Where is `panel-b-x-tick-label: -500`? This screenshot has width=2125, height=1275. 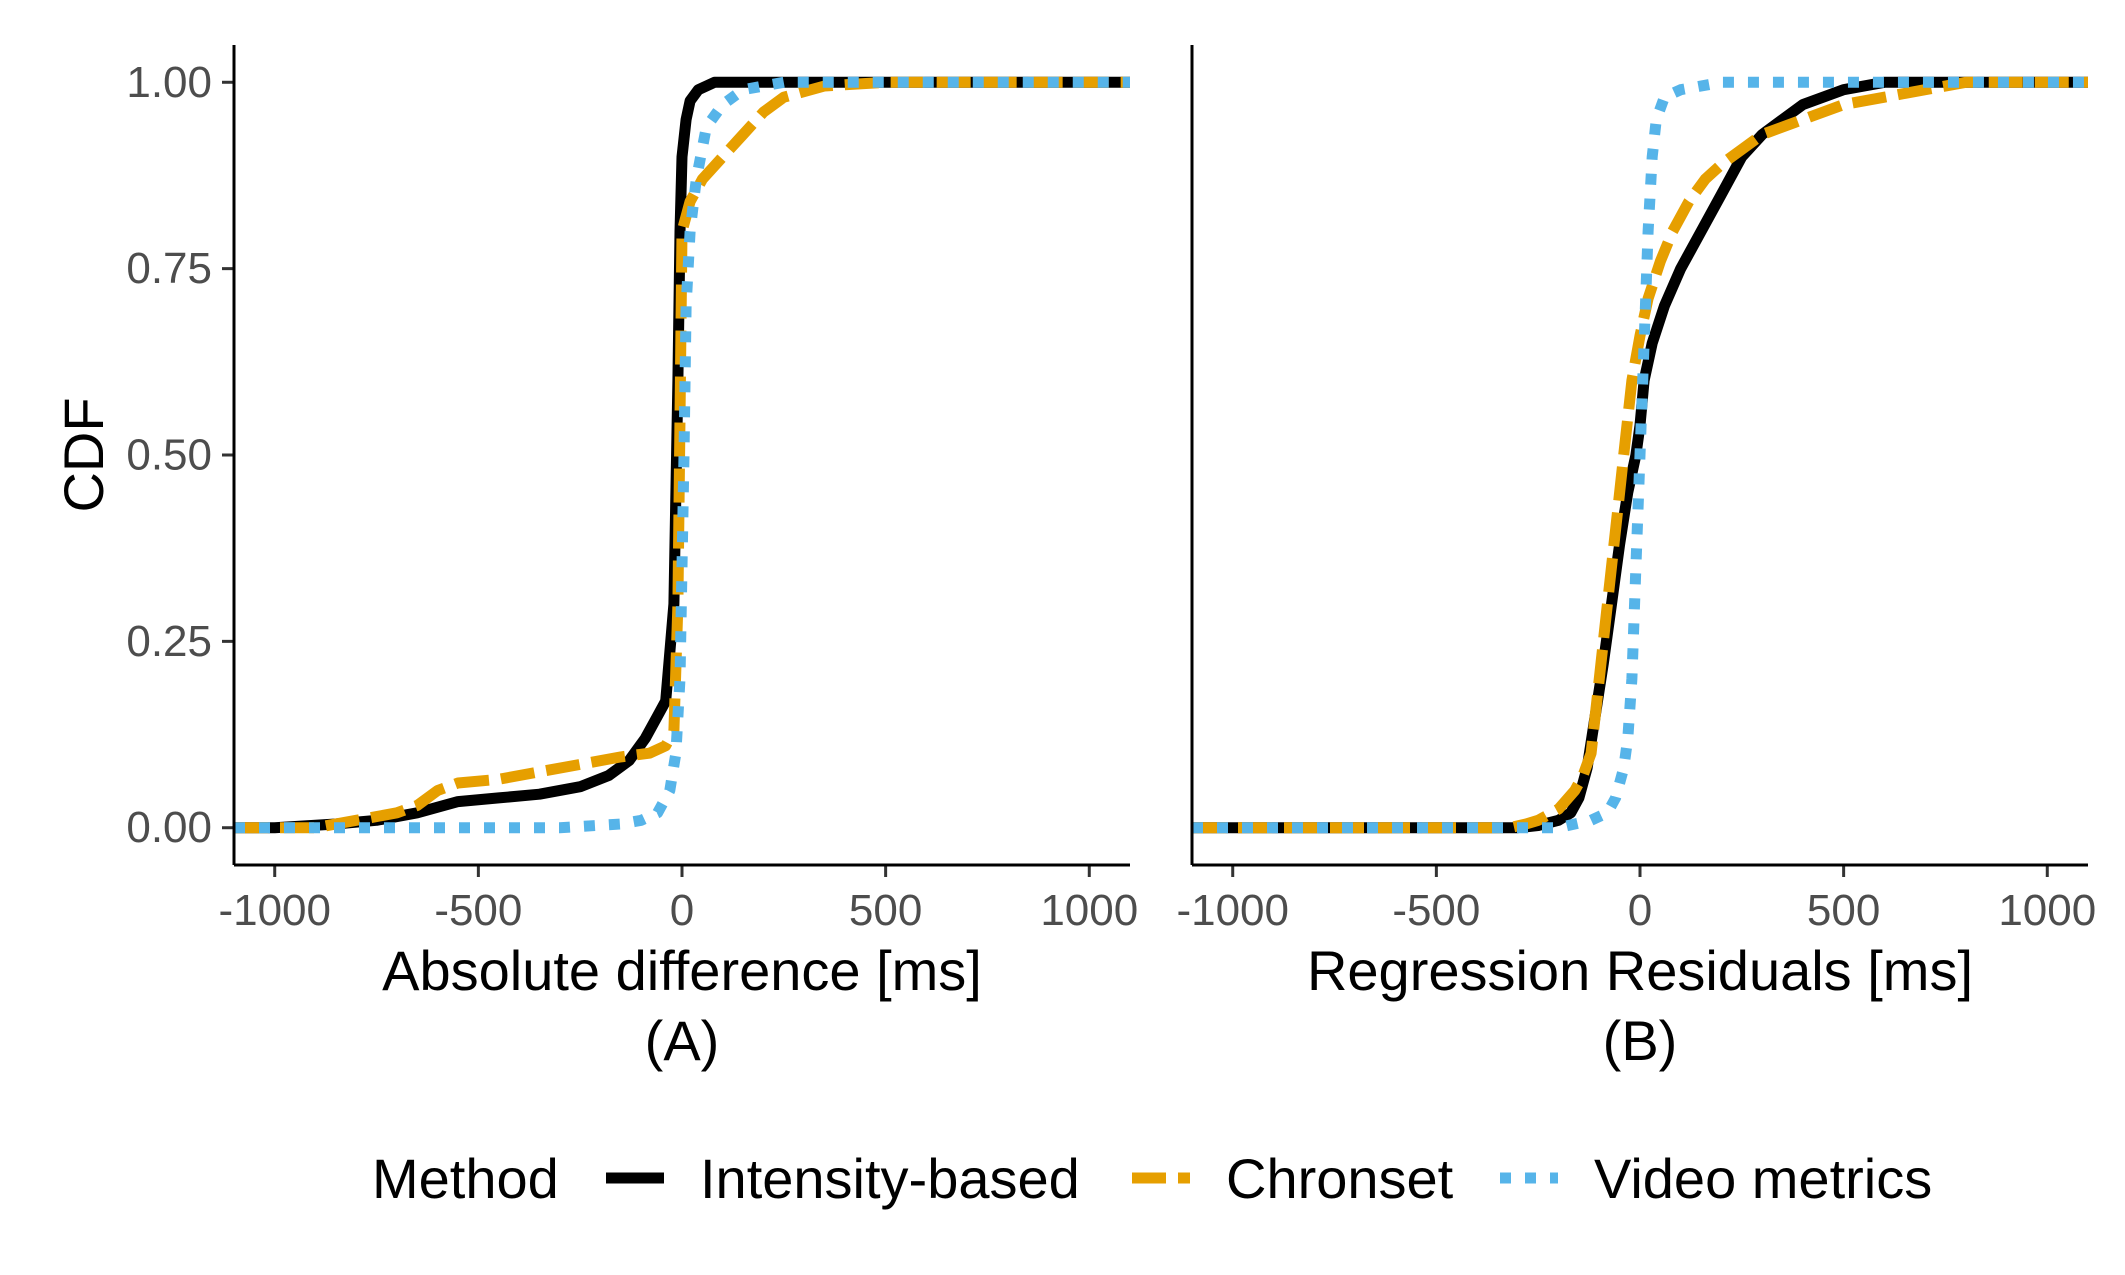
panel-b-x-tick-label: -500 is located at coordinates (1436, 910).